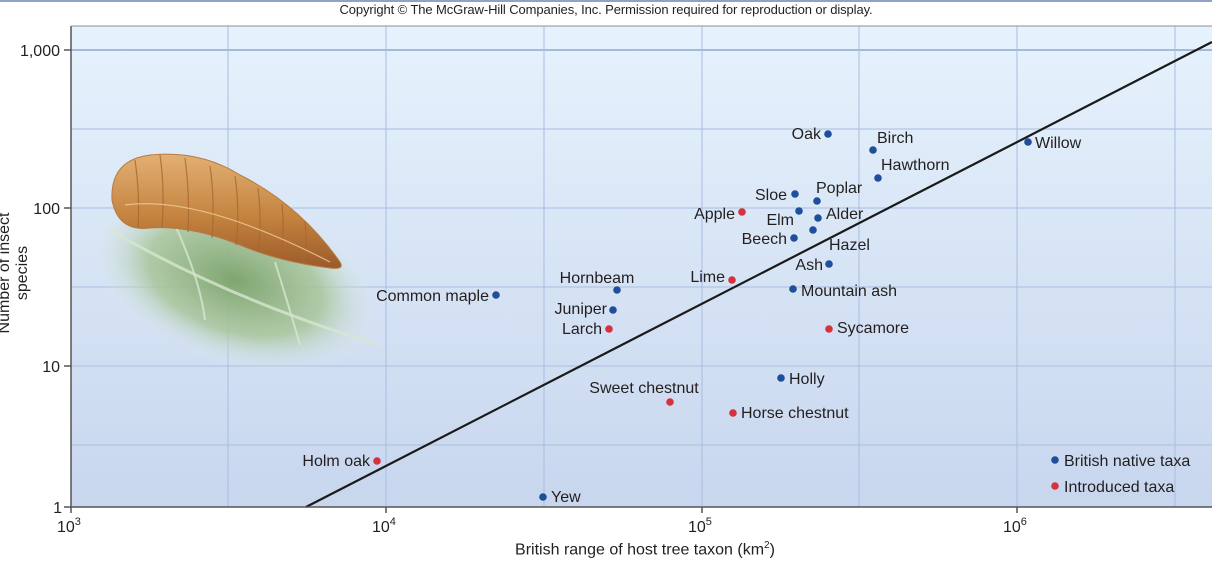  I want to click on y-tick-100: 100, so click(46, 209).